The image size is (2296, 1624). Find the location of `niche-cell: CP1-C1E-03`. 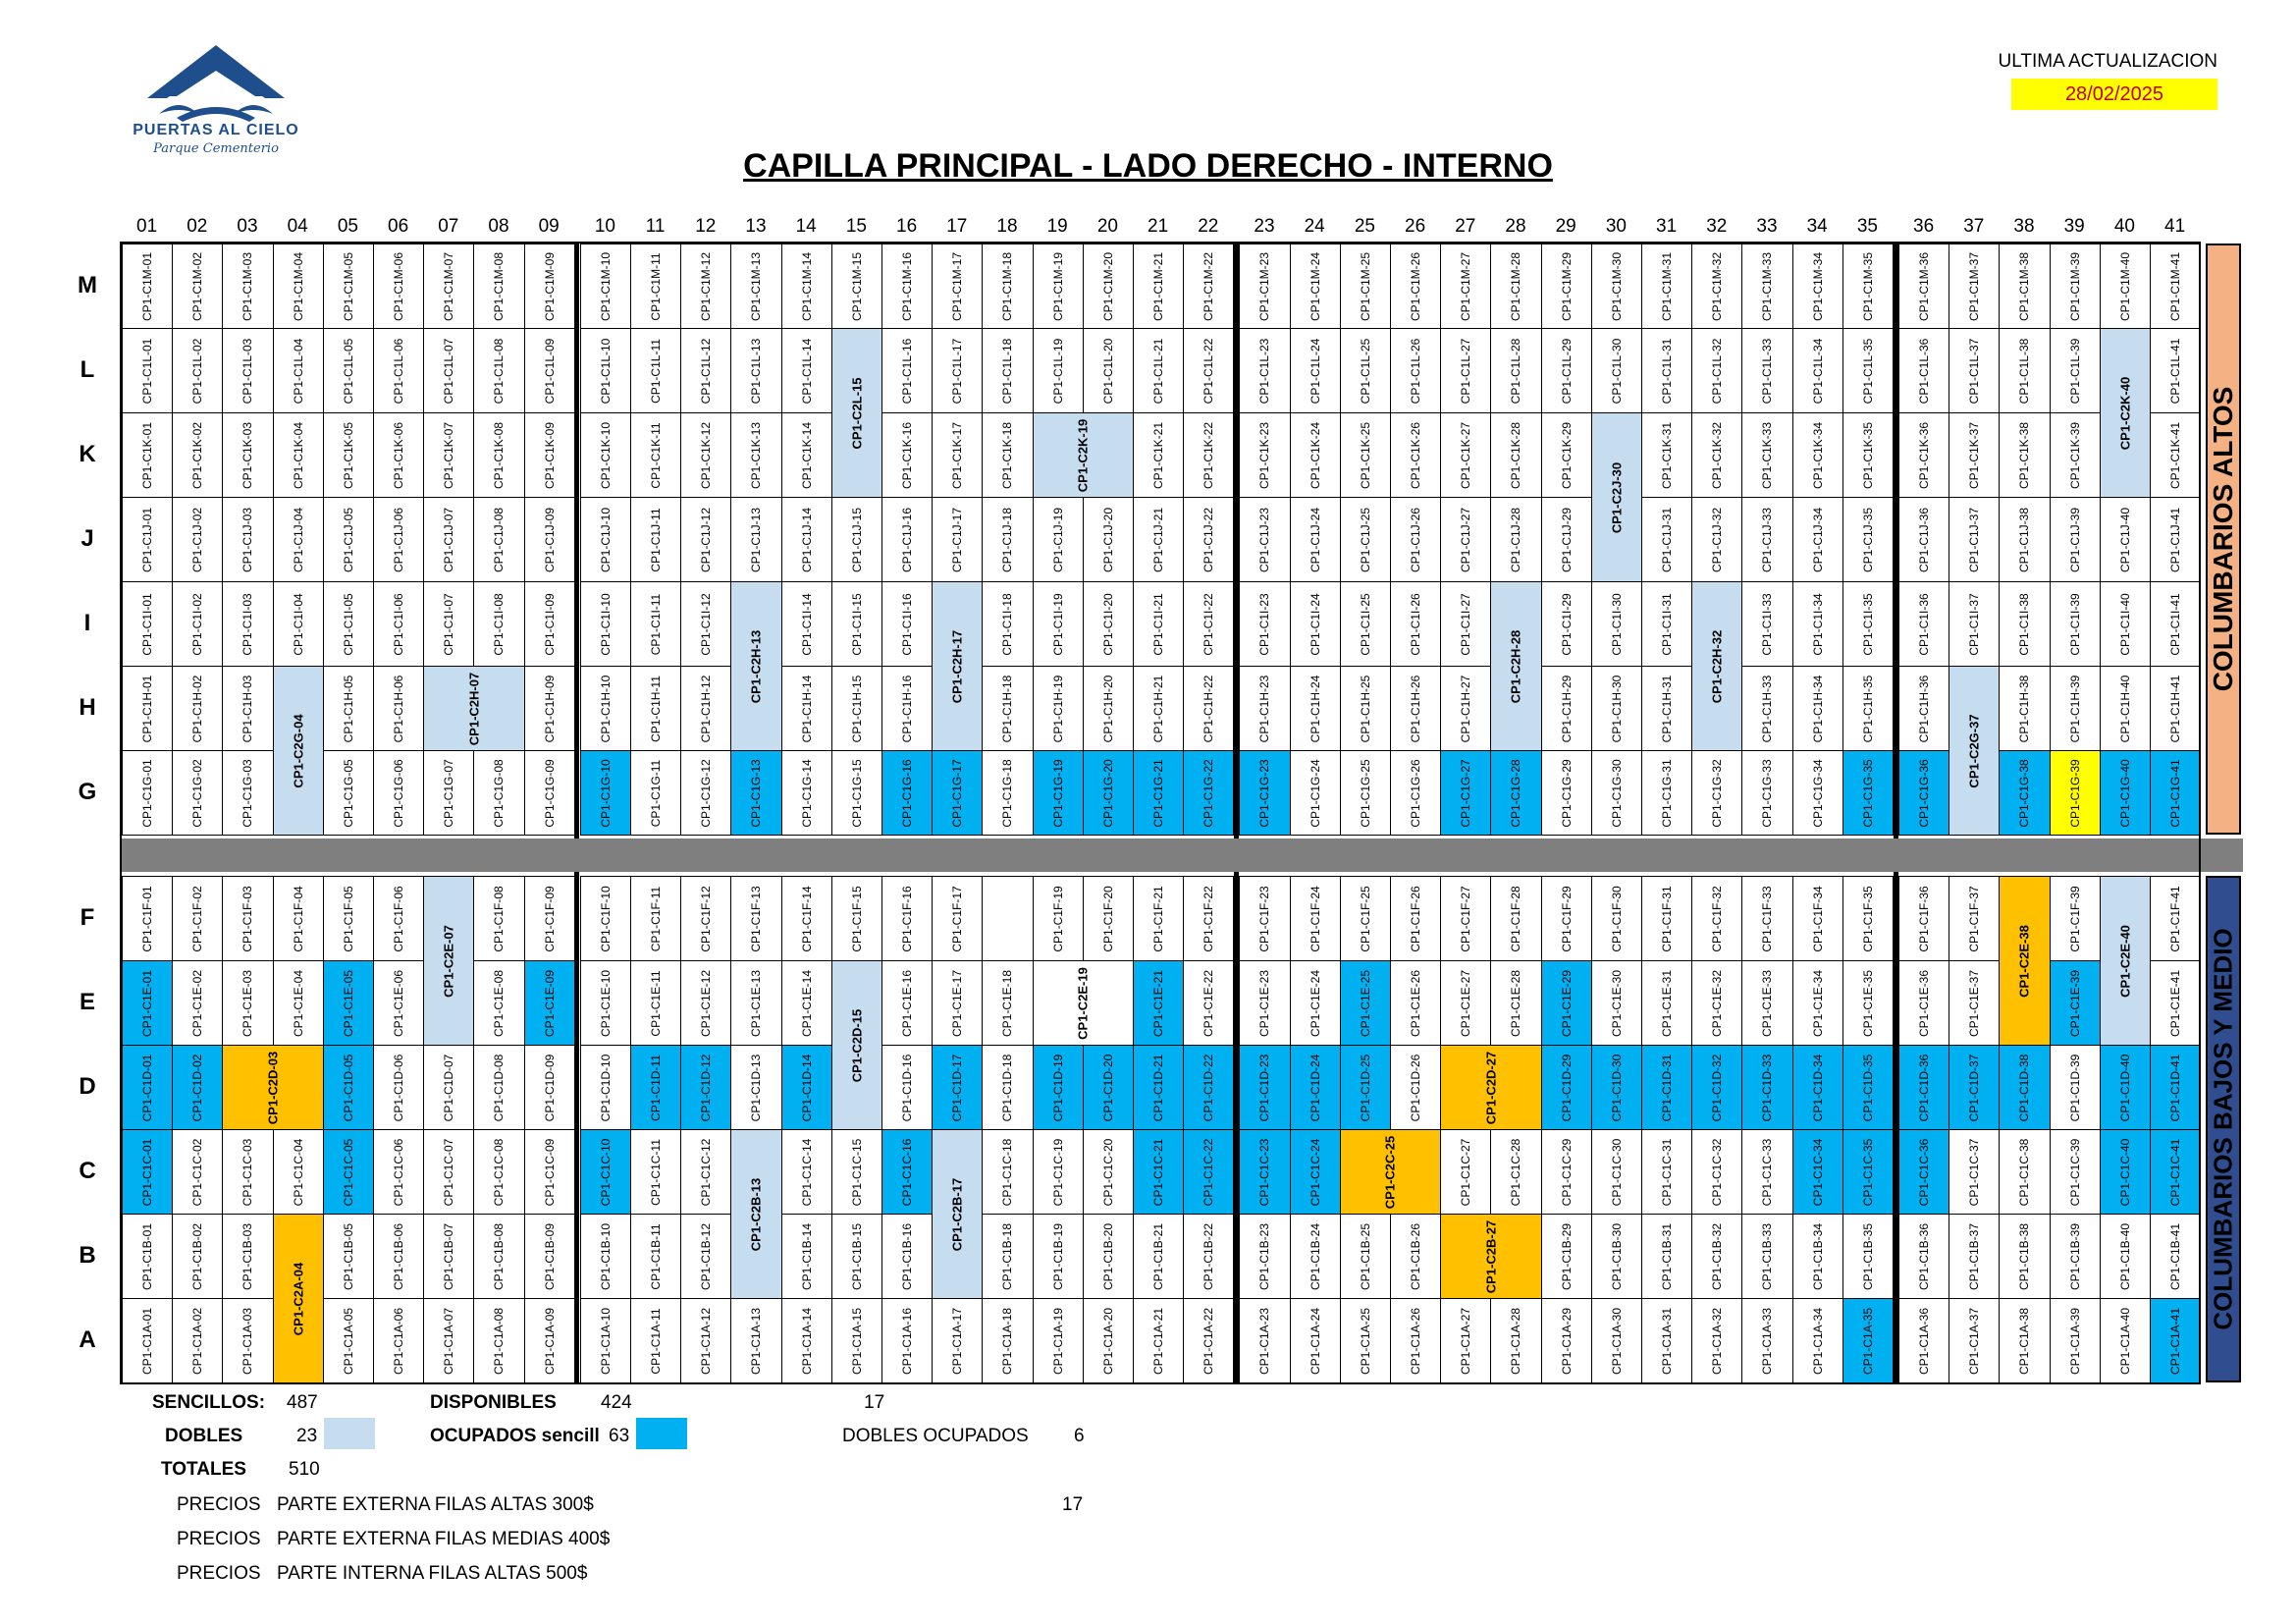

niche-cell: CP1-C1E-03 is located at coordinates (248, 1003).